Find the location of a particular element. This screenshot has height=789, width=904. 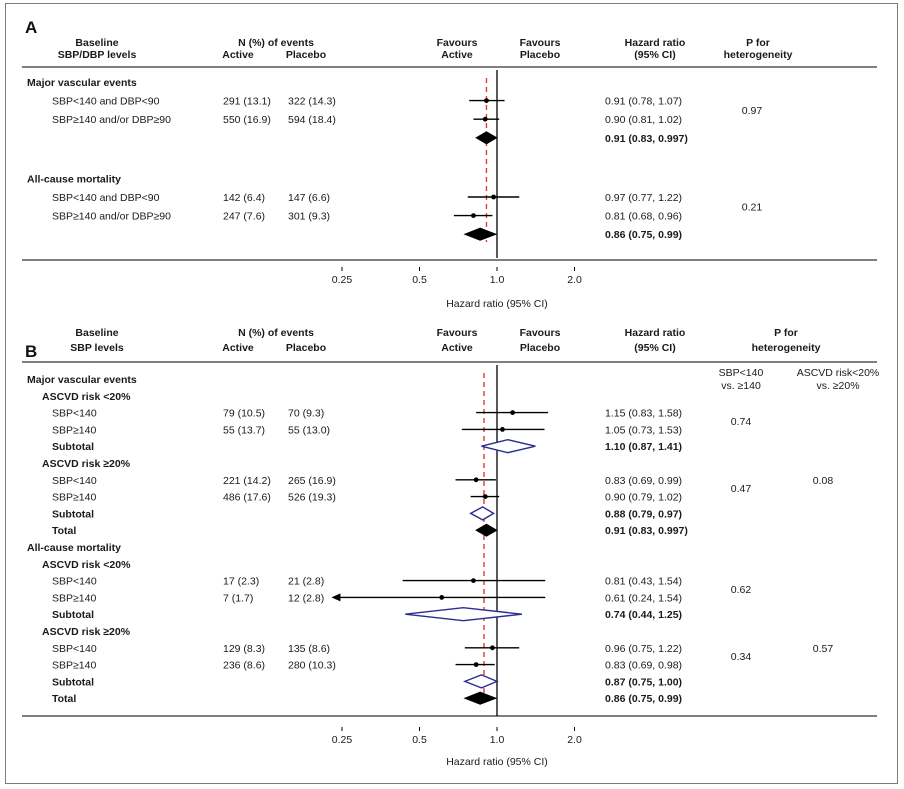

placebo-events: 70 (9.3) is located at coordinates (306, 414).